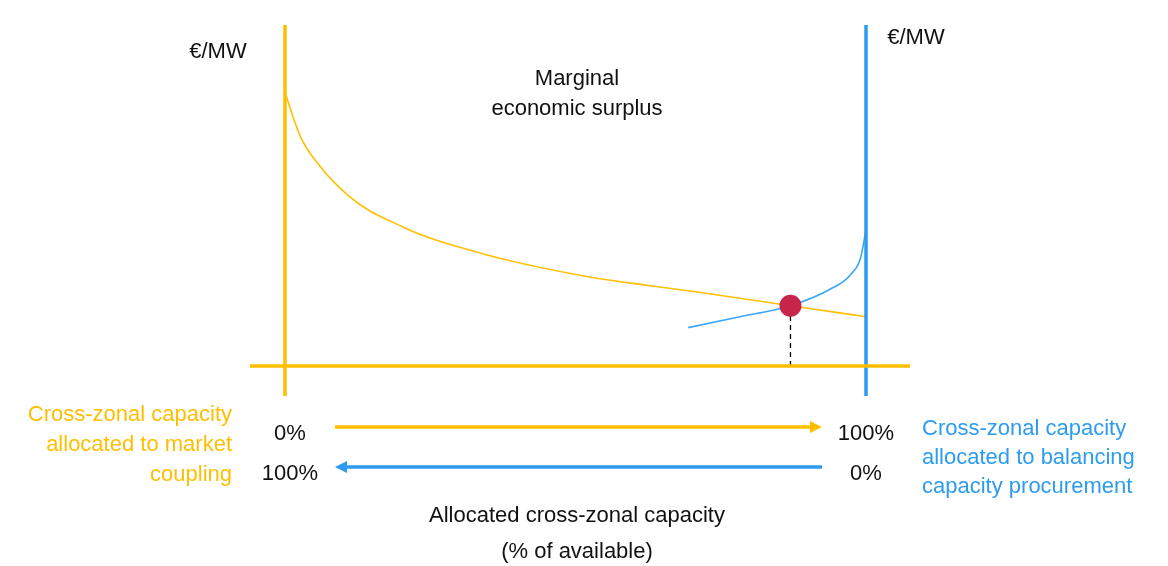  I want to click on x2-axis-title: Cross-zonal capacity allocated to balancing capacity procurement, so click(1028, 456).